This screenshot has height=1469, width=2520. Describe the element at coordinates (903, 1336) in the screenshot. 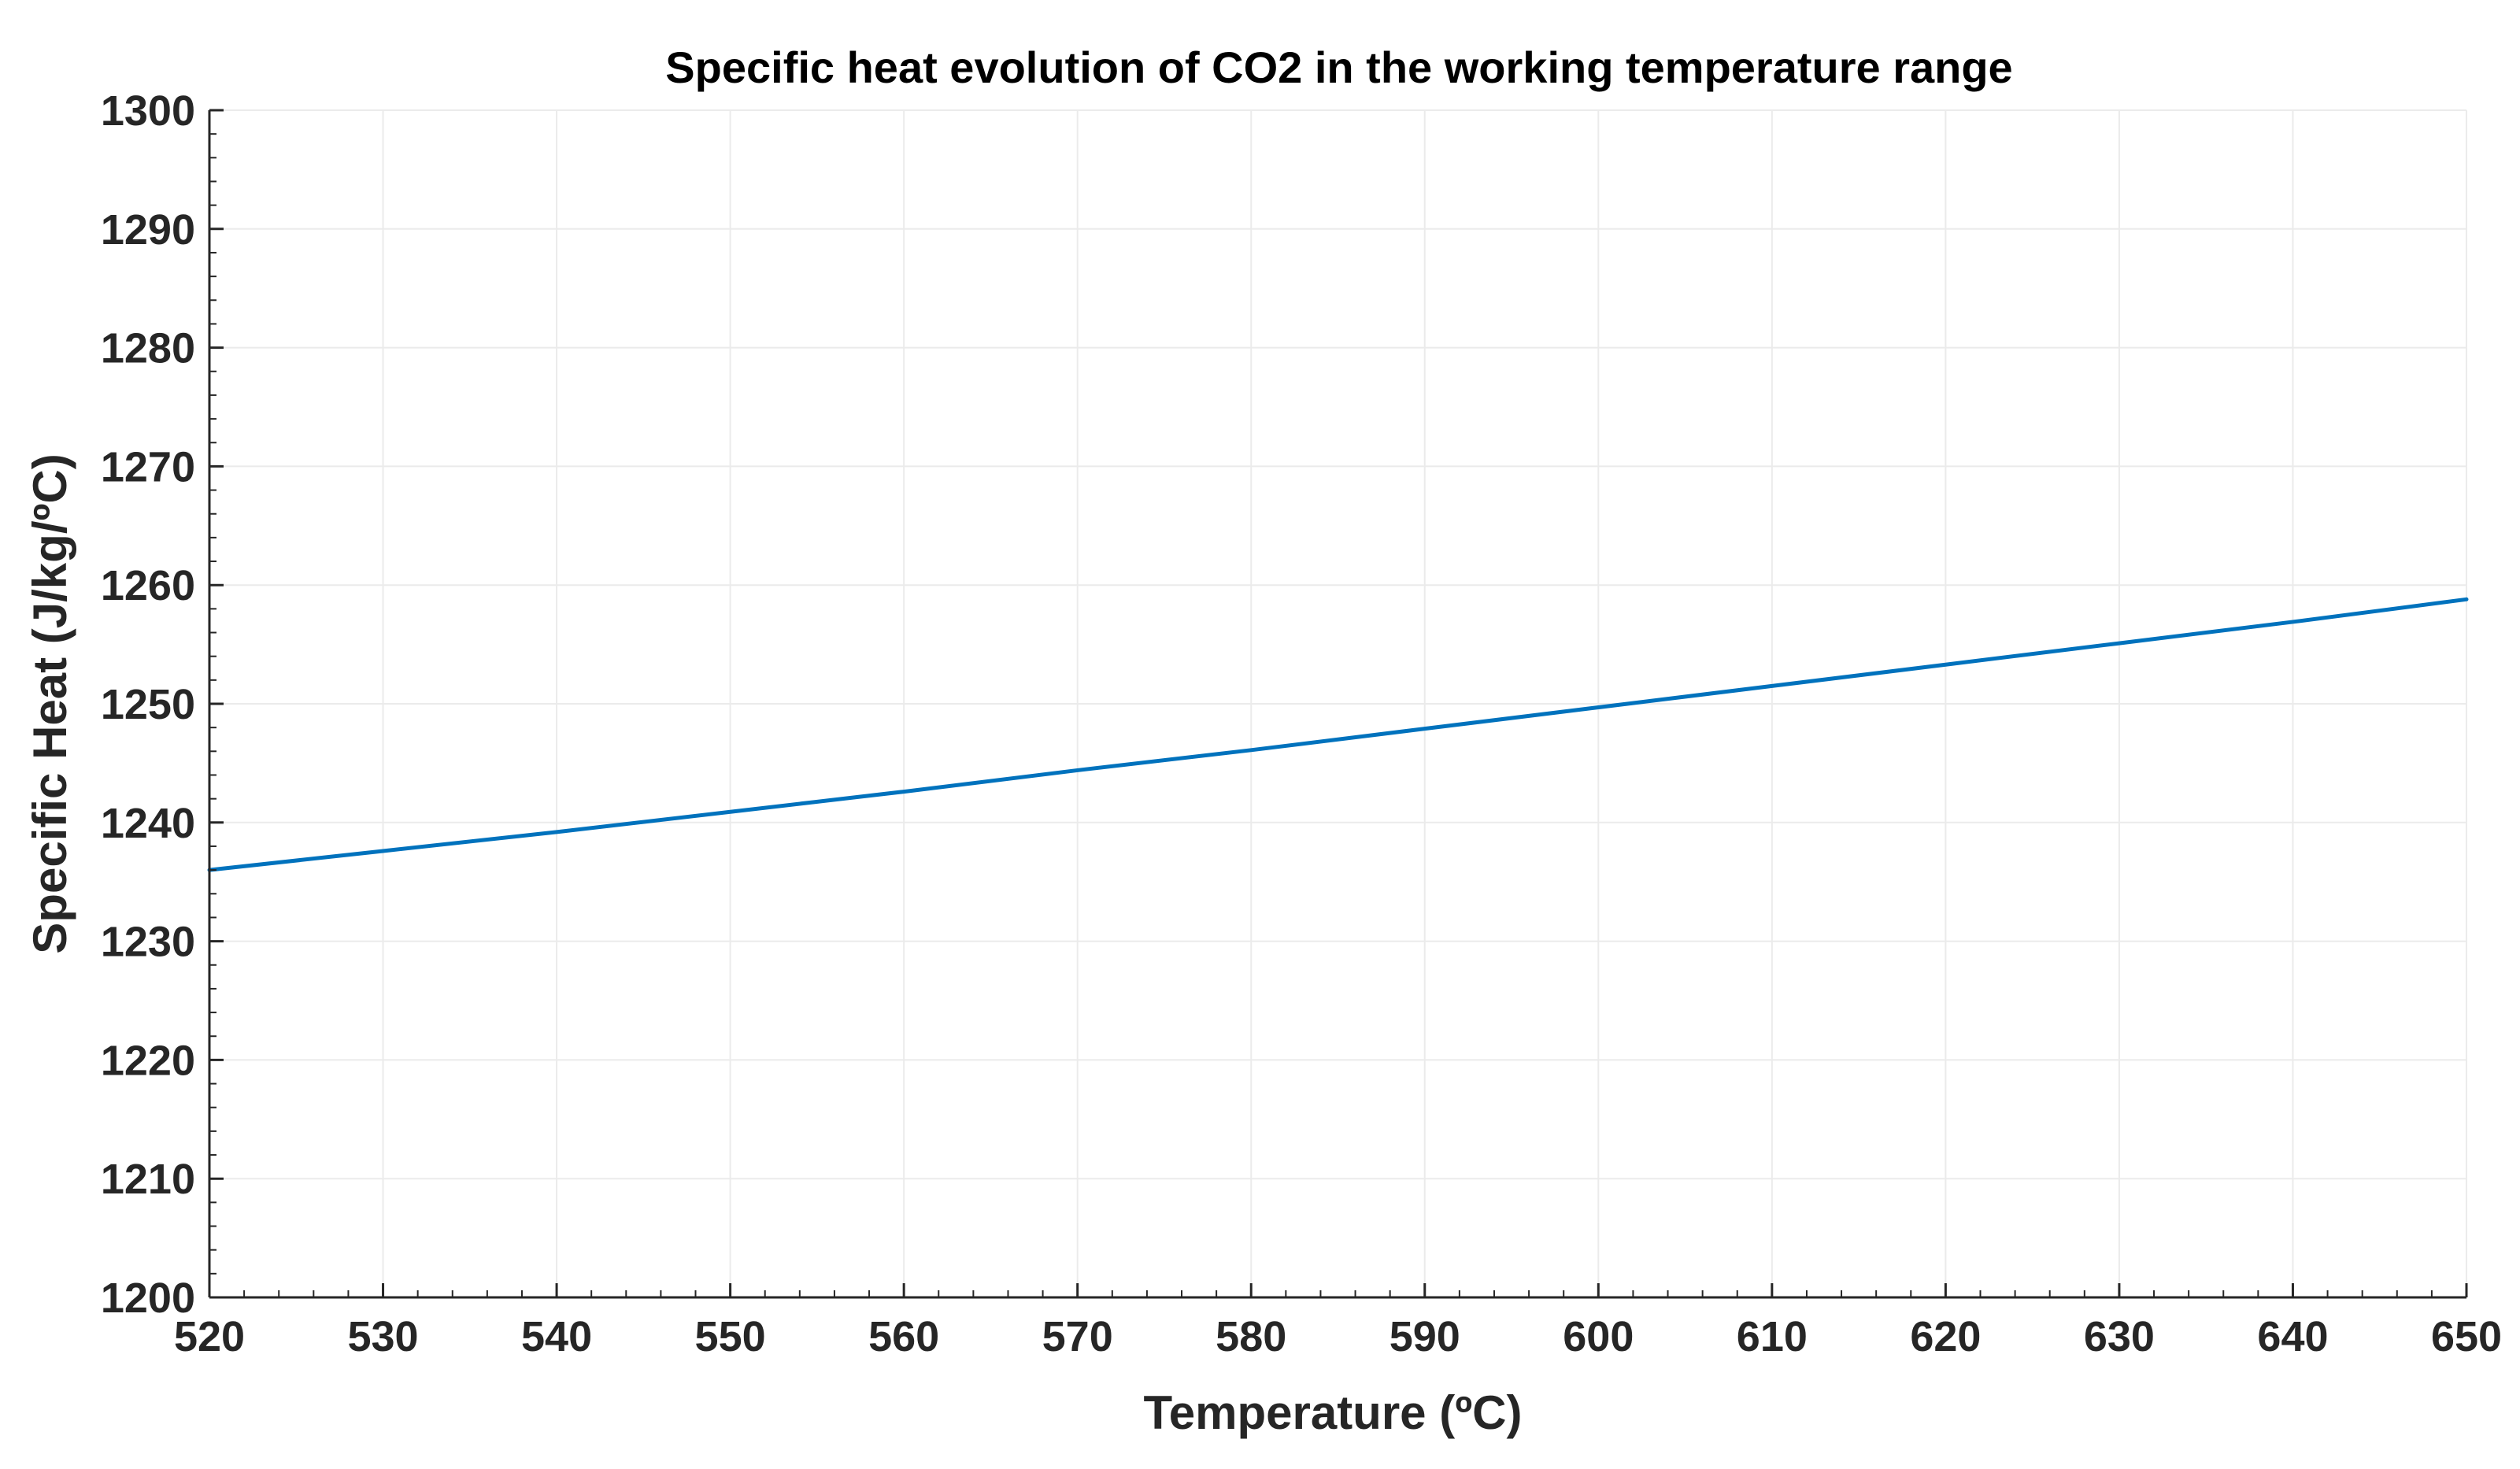

I see `x-tick-label: 560` at that location.